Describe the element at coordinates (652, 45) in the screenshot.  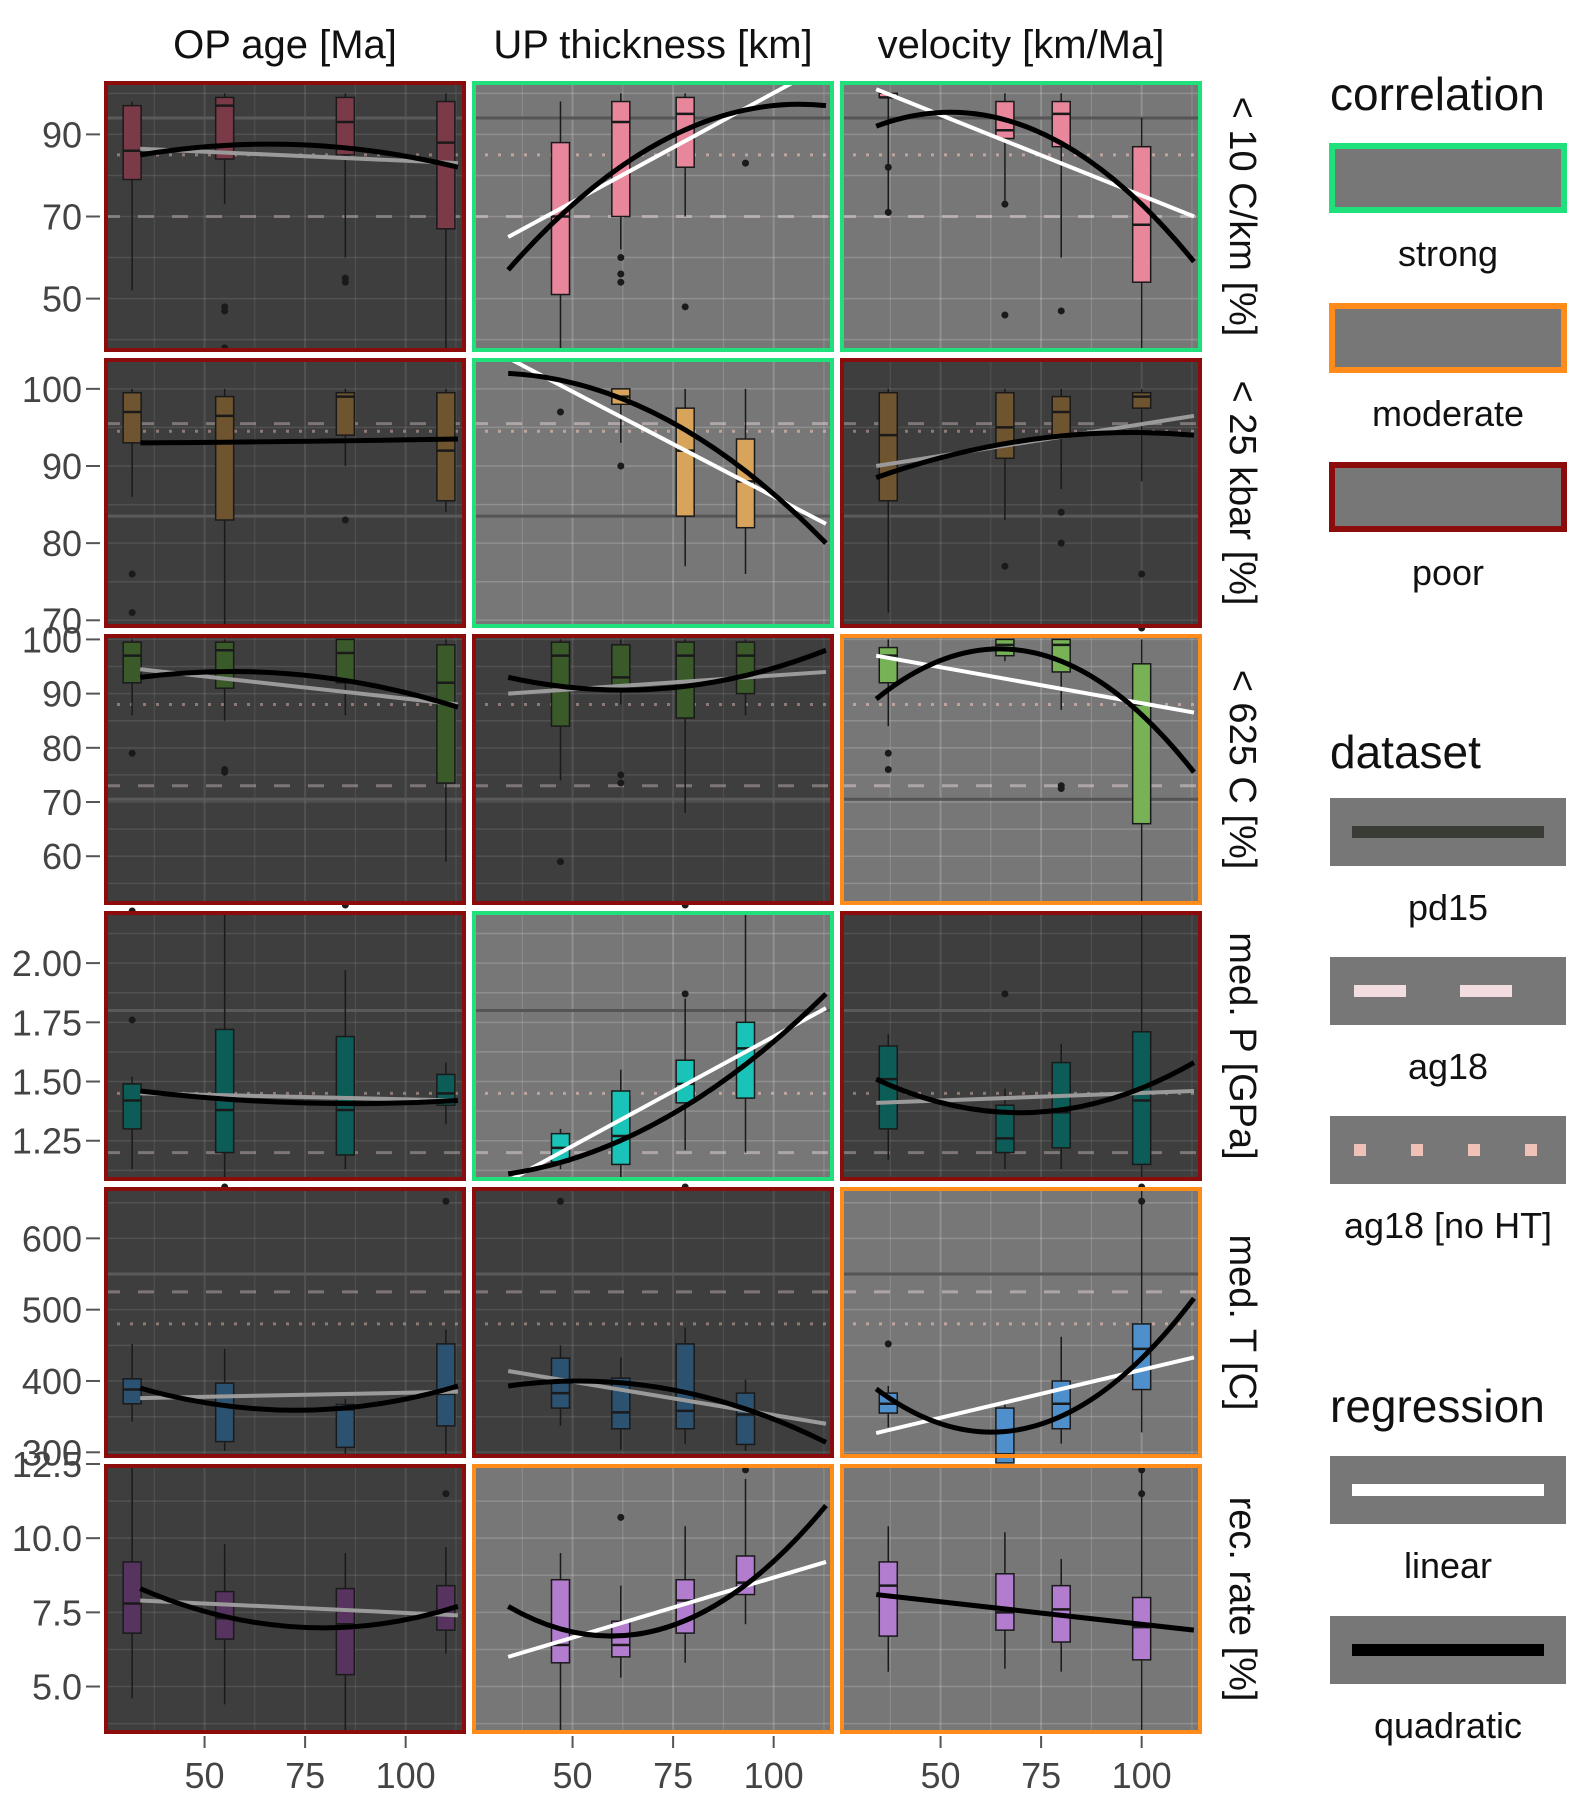
I see `column-title: UP thickness [km]` at that location.